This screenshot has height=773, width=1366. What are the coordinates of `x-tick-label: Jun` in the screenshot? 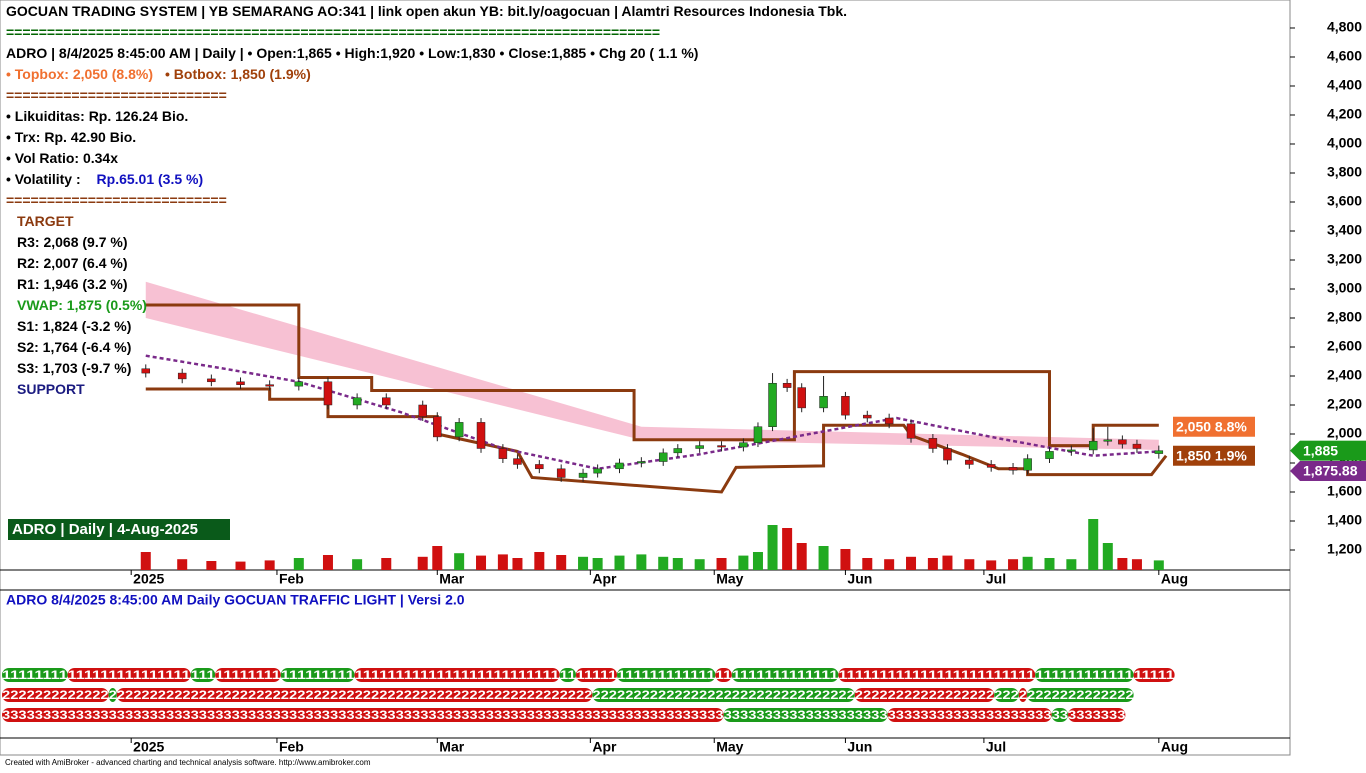 It's located at (859, 579).